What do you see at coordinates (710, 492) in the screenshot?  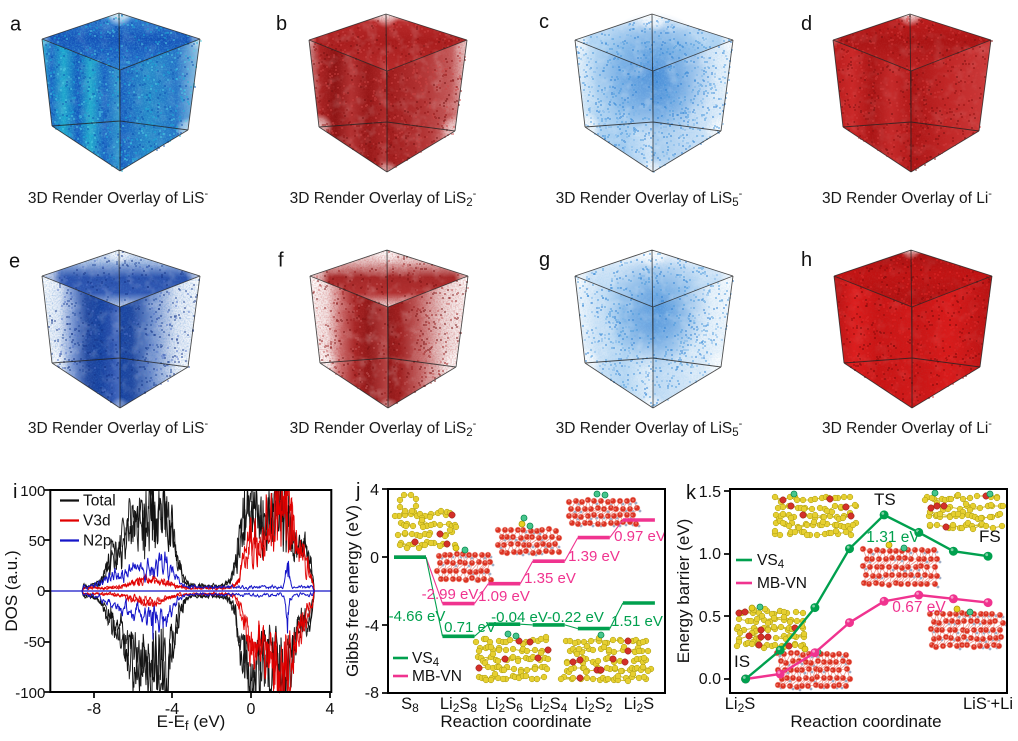 I see `svg-text: 1.5` at bounding box center [710, 492].